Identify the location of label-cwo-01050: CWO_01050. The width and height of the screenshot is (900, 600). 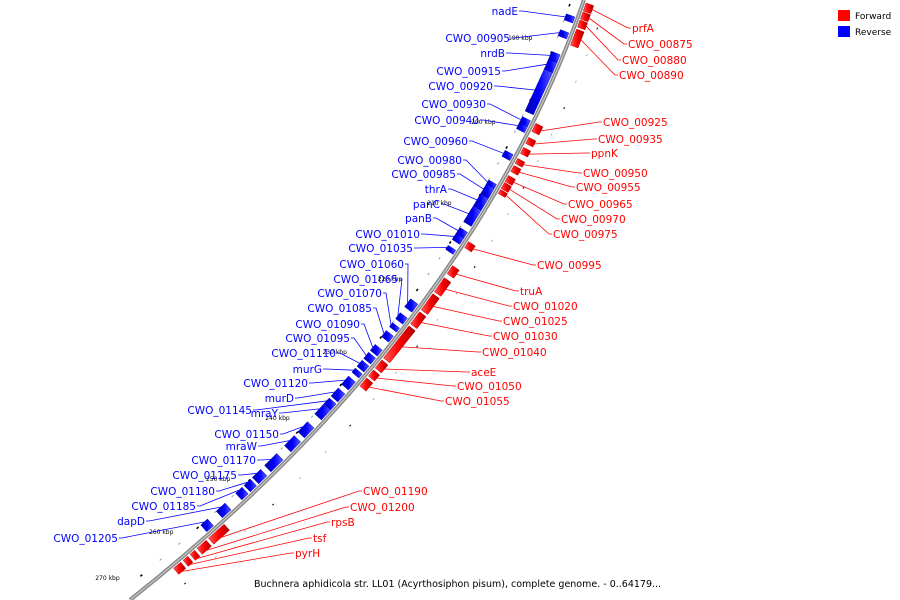
(489, 387).